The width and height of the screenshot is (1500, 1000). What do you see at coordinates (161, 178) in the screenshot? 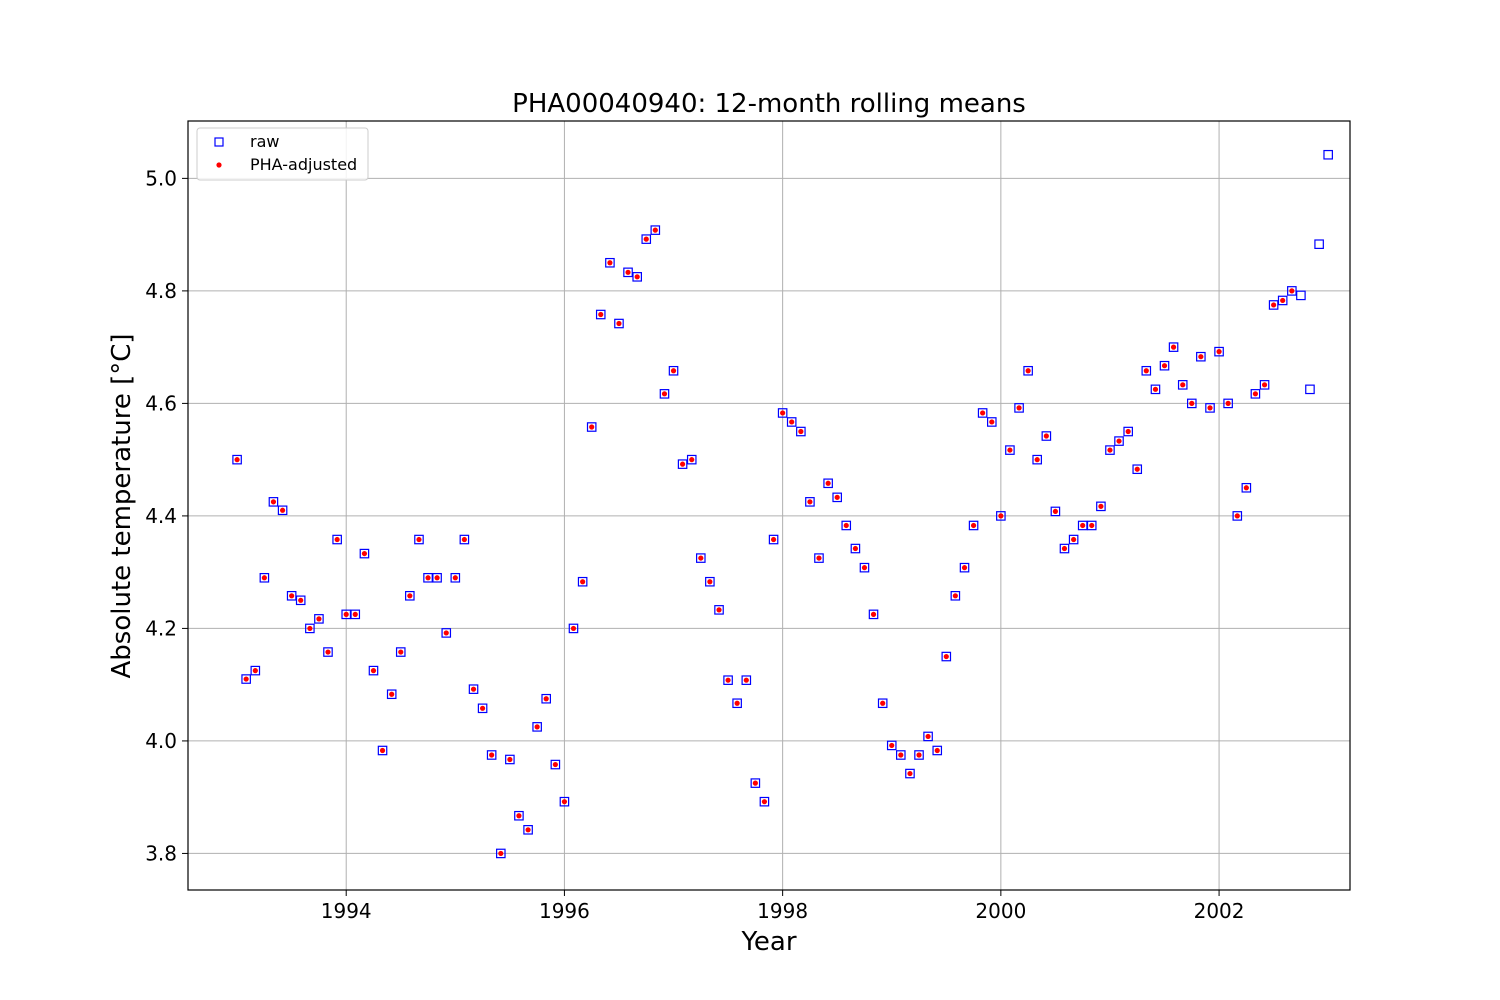
I see `y-tick-label: 5.0` at bounding box center [161, 178].